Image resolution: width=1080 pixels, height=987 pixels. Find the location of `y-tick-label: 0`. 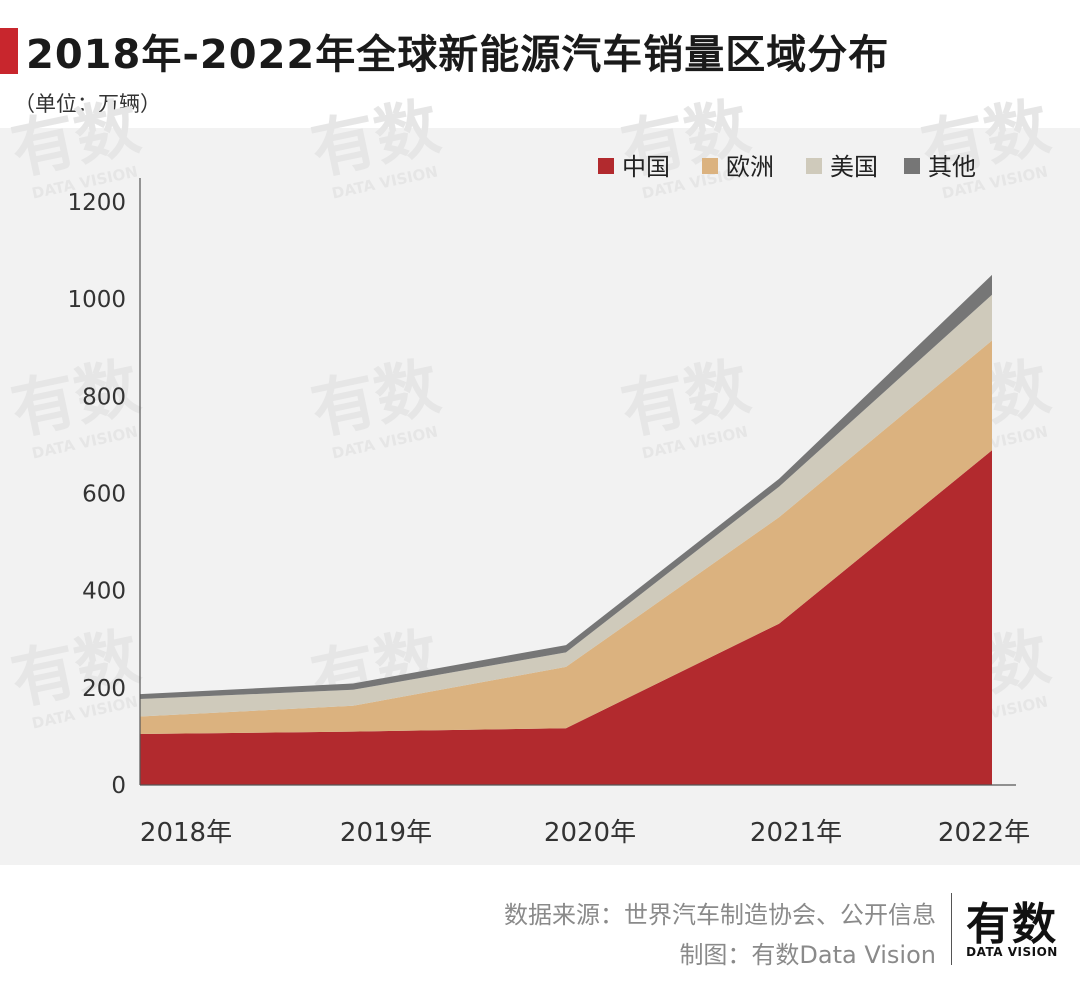

y-tick-label: 0 is located at coordinates (118, 786).